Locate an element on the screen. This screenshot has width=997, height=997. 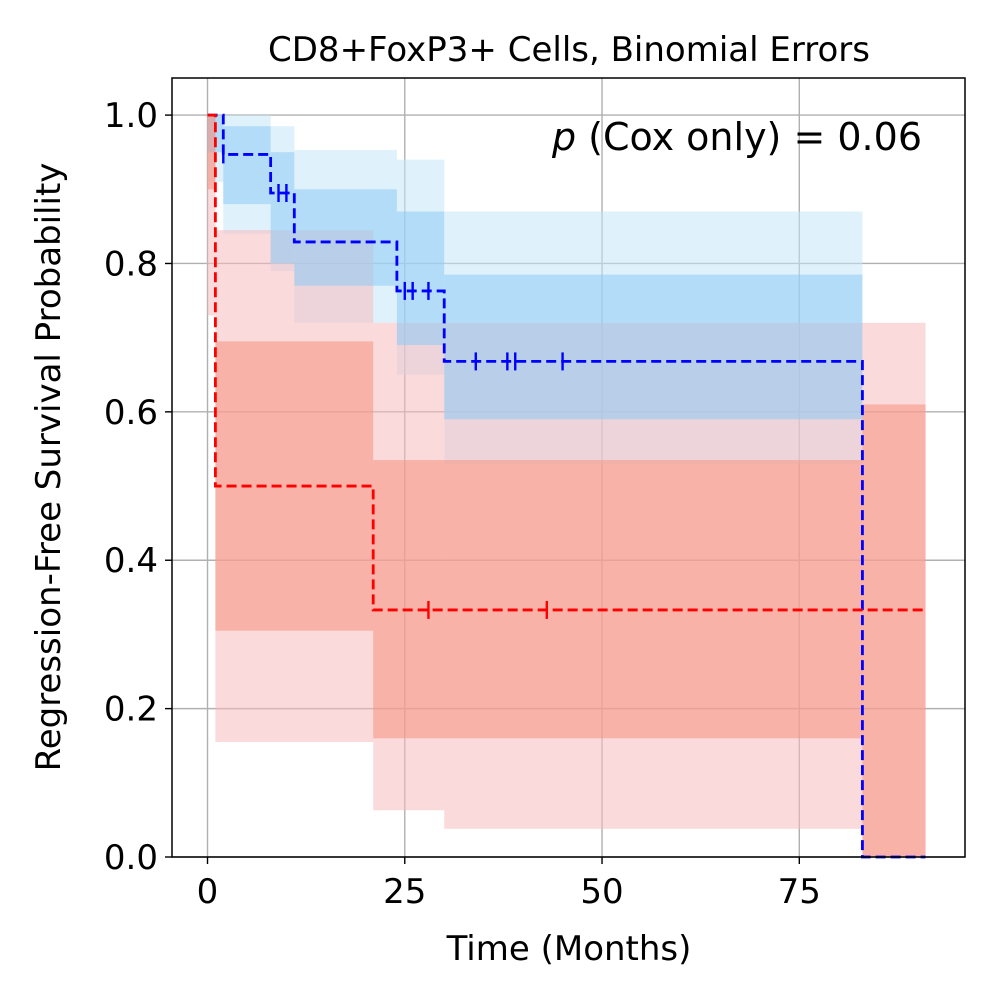
y-tick-label: 0.4 is located at coordinates (131, 561).